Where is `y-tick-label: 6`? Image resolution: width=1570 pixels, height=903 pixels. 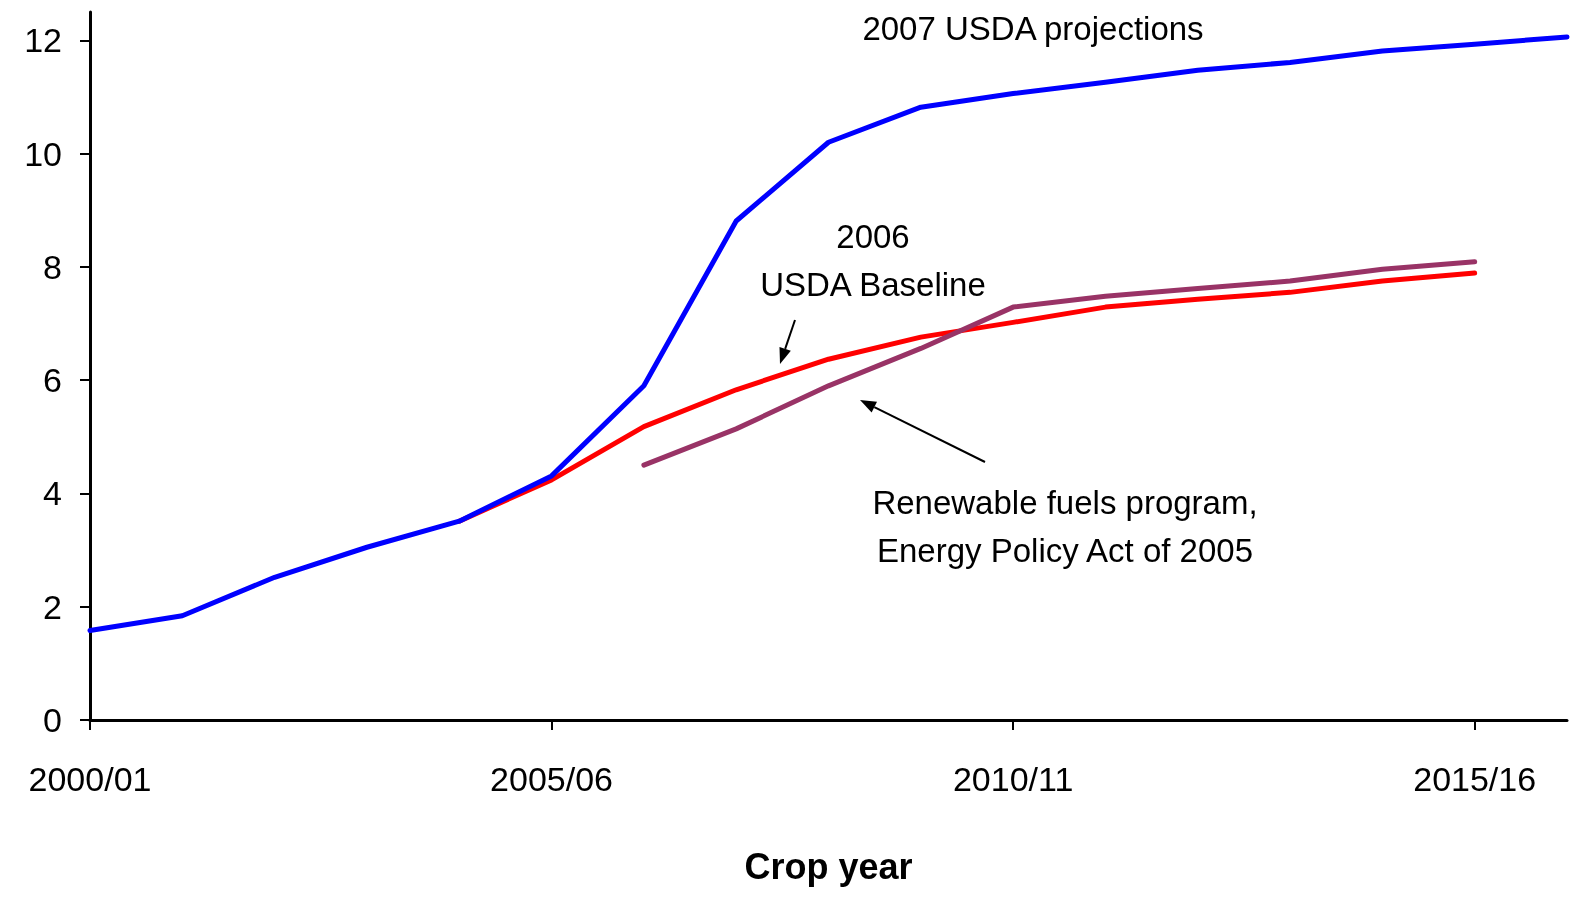
y-tick-label: 6 is located at coordinates (52, 380).